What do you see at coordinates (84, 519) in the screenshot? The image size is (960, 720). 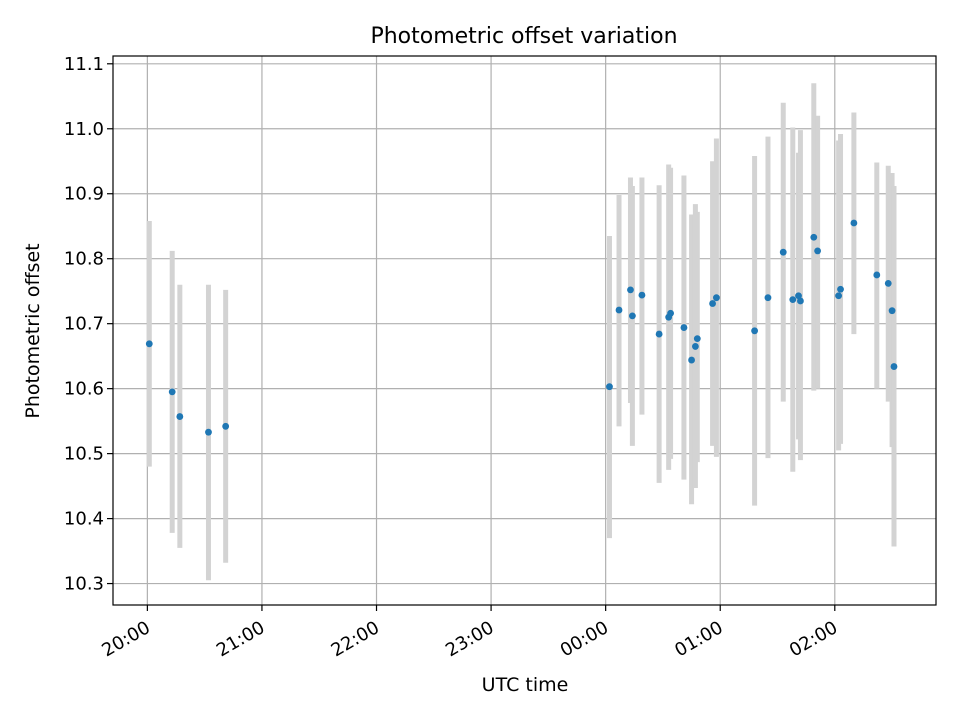 I see `y-tick-label: 10.4` at bounding box center [84, 519].